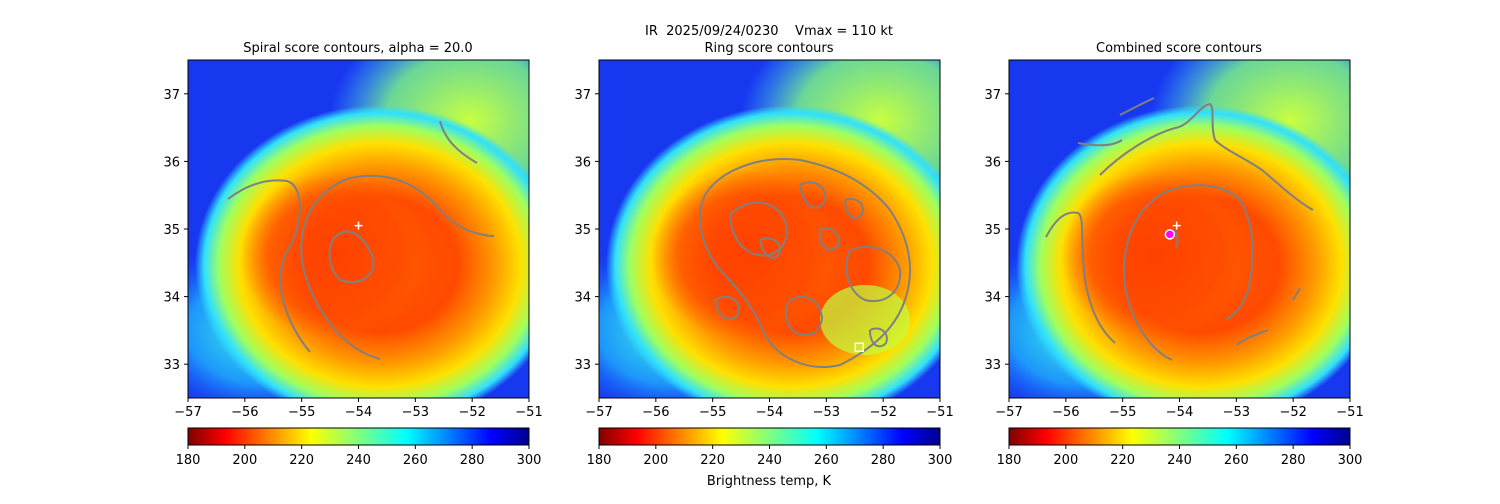 Image resolution: width=1500 pixels, height=504 pixels. Describe the element at coordinates (357, 48) in the screenshot. I see `panel-title: Spiral score contours, alpha = 20.0` at that location.